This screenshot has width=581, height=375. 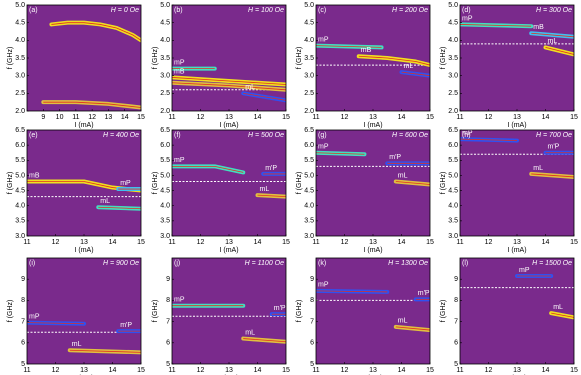 What do you see at coordinates (20, 160) in the screenshot?
I see `y-tick-label: 5.5` at bounding box center [20, 160].